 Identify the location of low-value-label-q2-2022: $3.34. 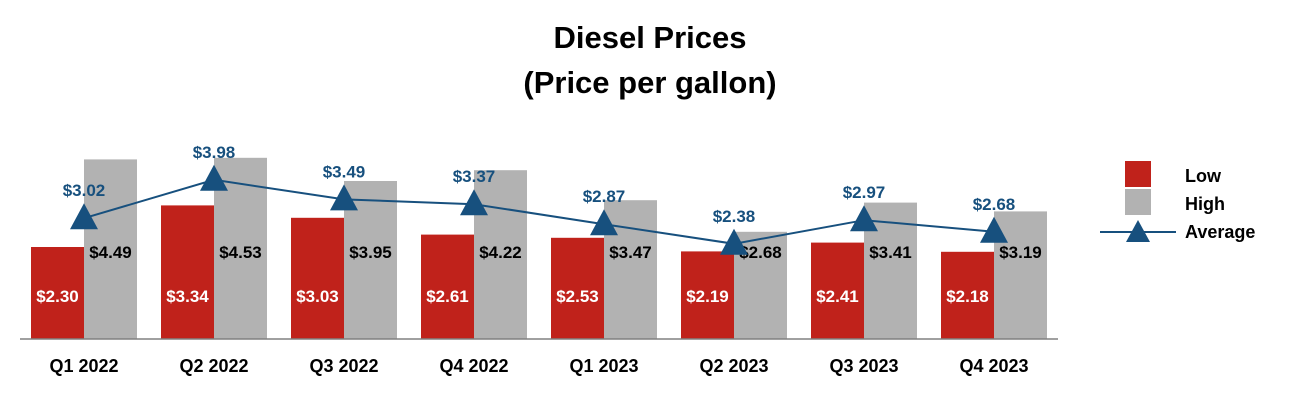
(187, 296).